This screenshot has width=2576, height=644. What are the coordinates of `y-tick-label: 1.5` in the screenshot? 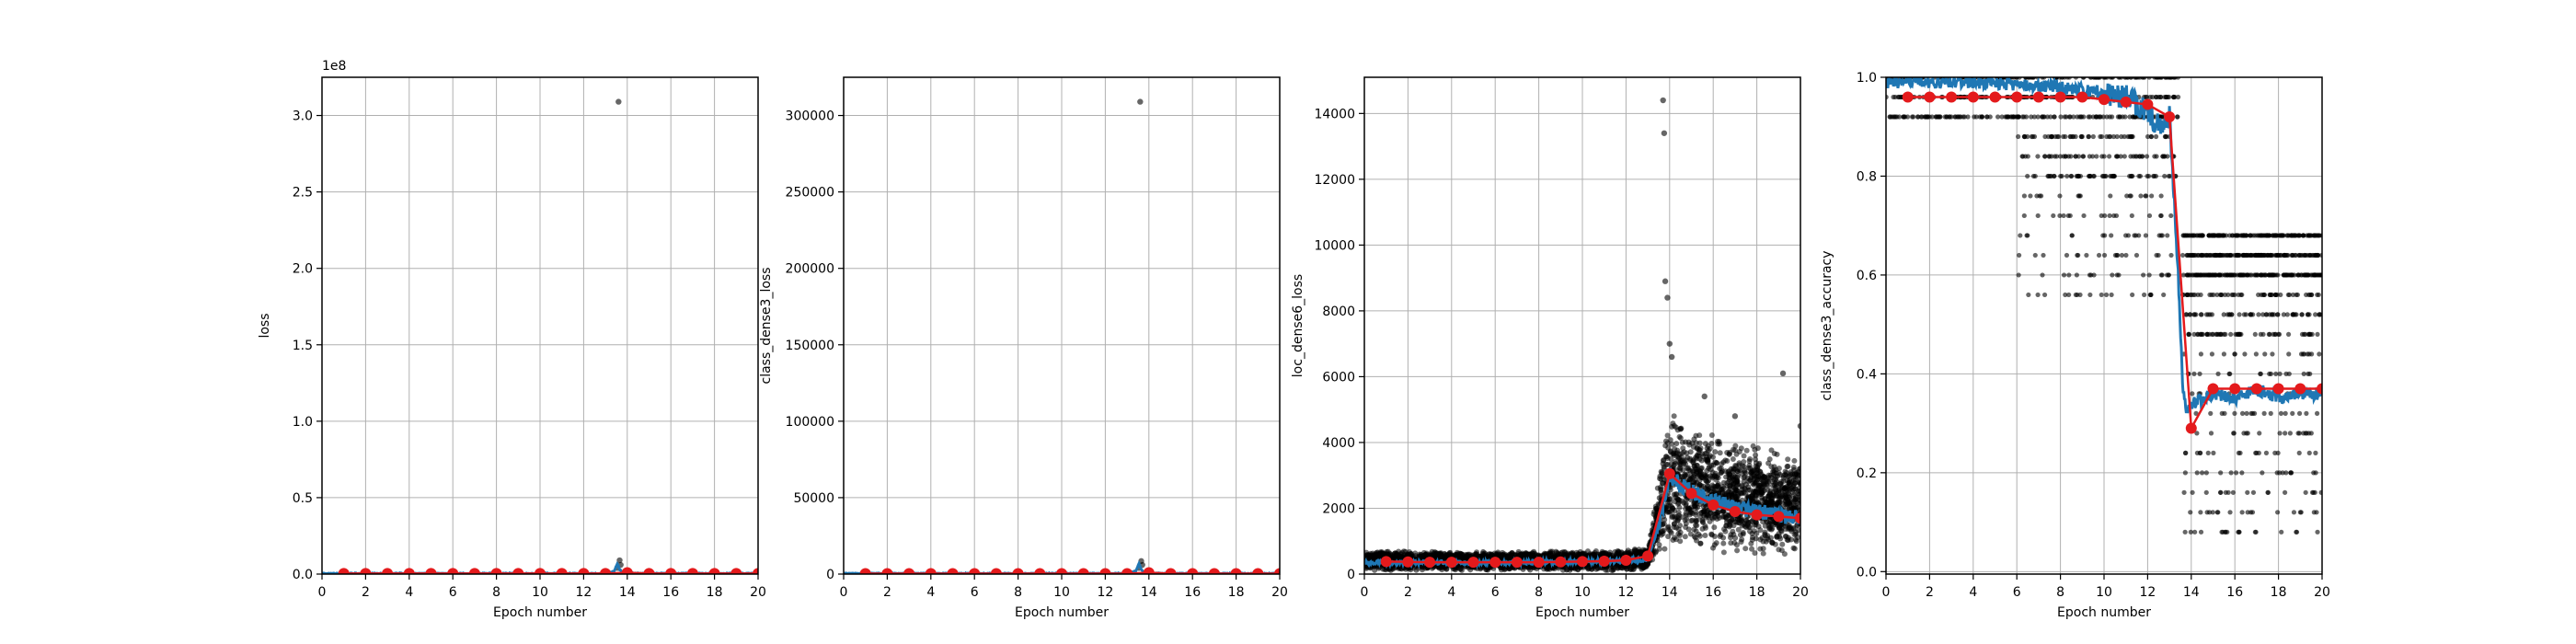 It's located at (303, 346).